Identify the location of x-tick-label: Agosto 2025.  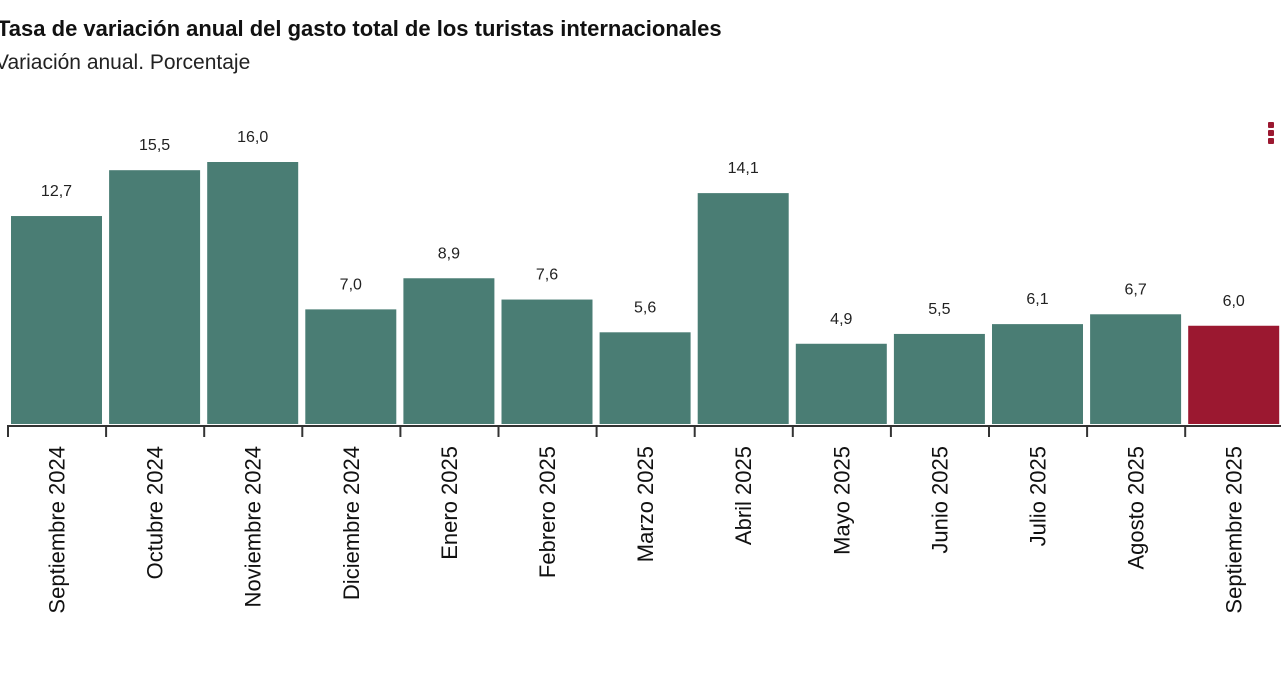
(1136, 508).